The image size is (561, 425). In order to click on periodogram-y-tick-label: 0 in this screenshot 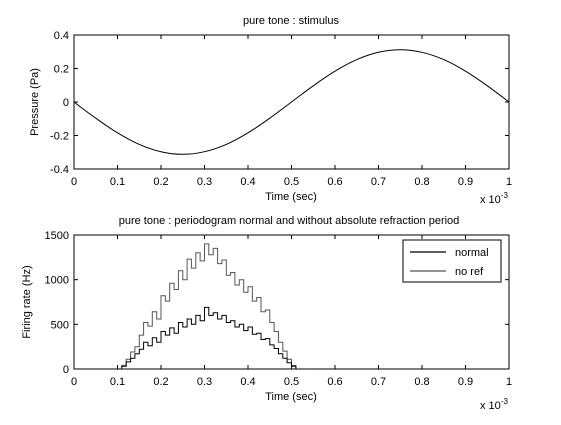, I will do `click(66, 370)`.